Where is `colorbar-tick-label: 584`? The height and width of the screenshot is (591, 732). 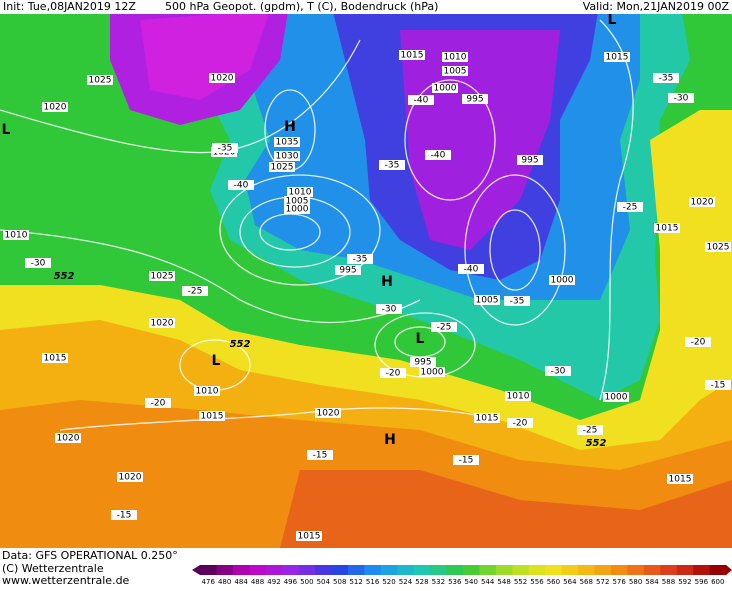 colorbar-tick-label: 584 is located at coordinates (652, 582).